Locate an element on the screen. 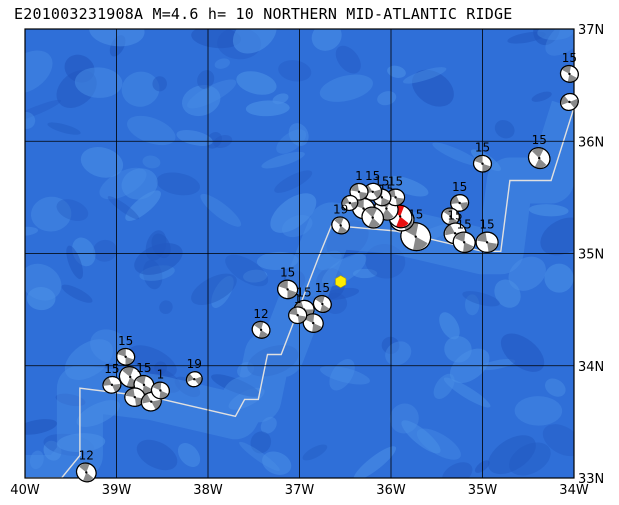 This screenshot has width=619, height=505. event-label: 1 is located at coordinates (298, 299).